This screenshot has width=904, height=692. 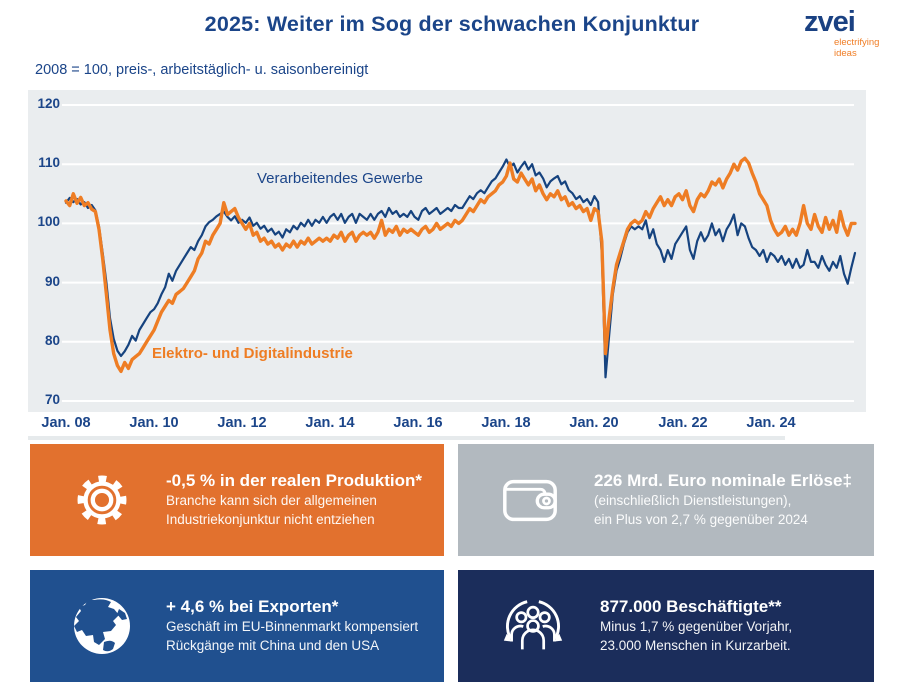 I want to click on y-axis-label: 100, so click(x=48, y=222).